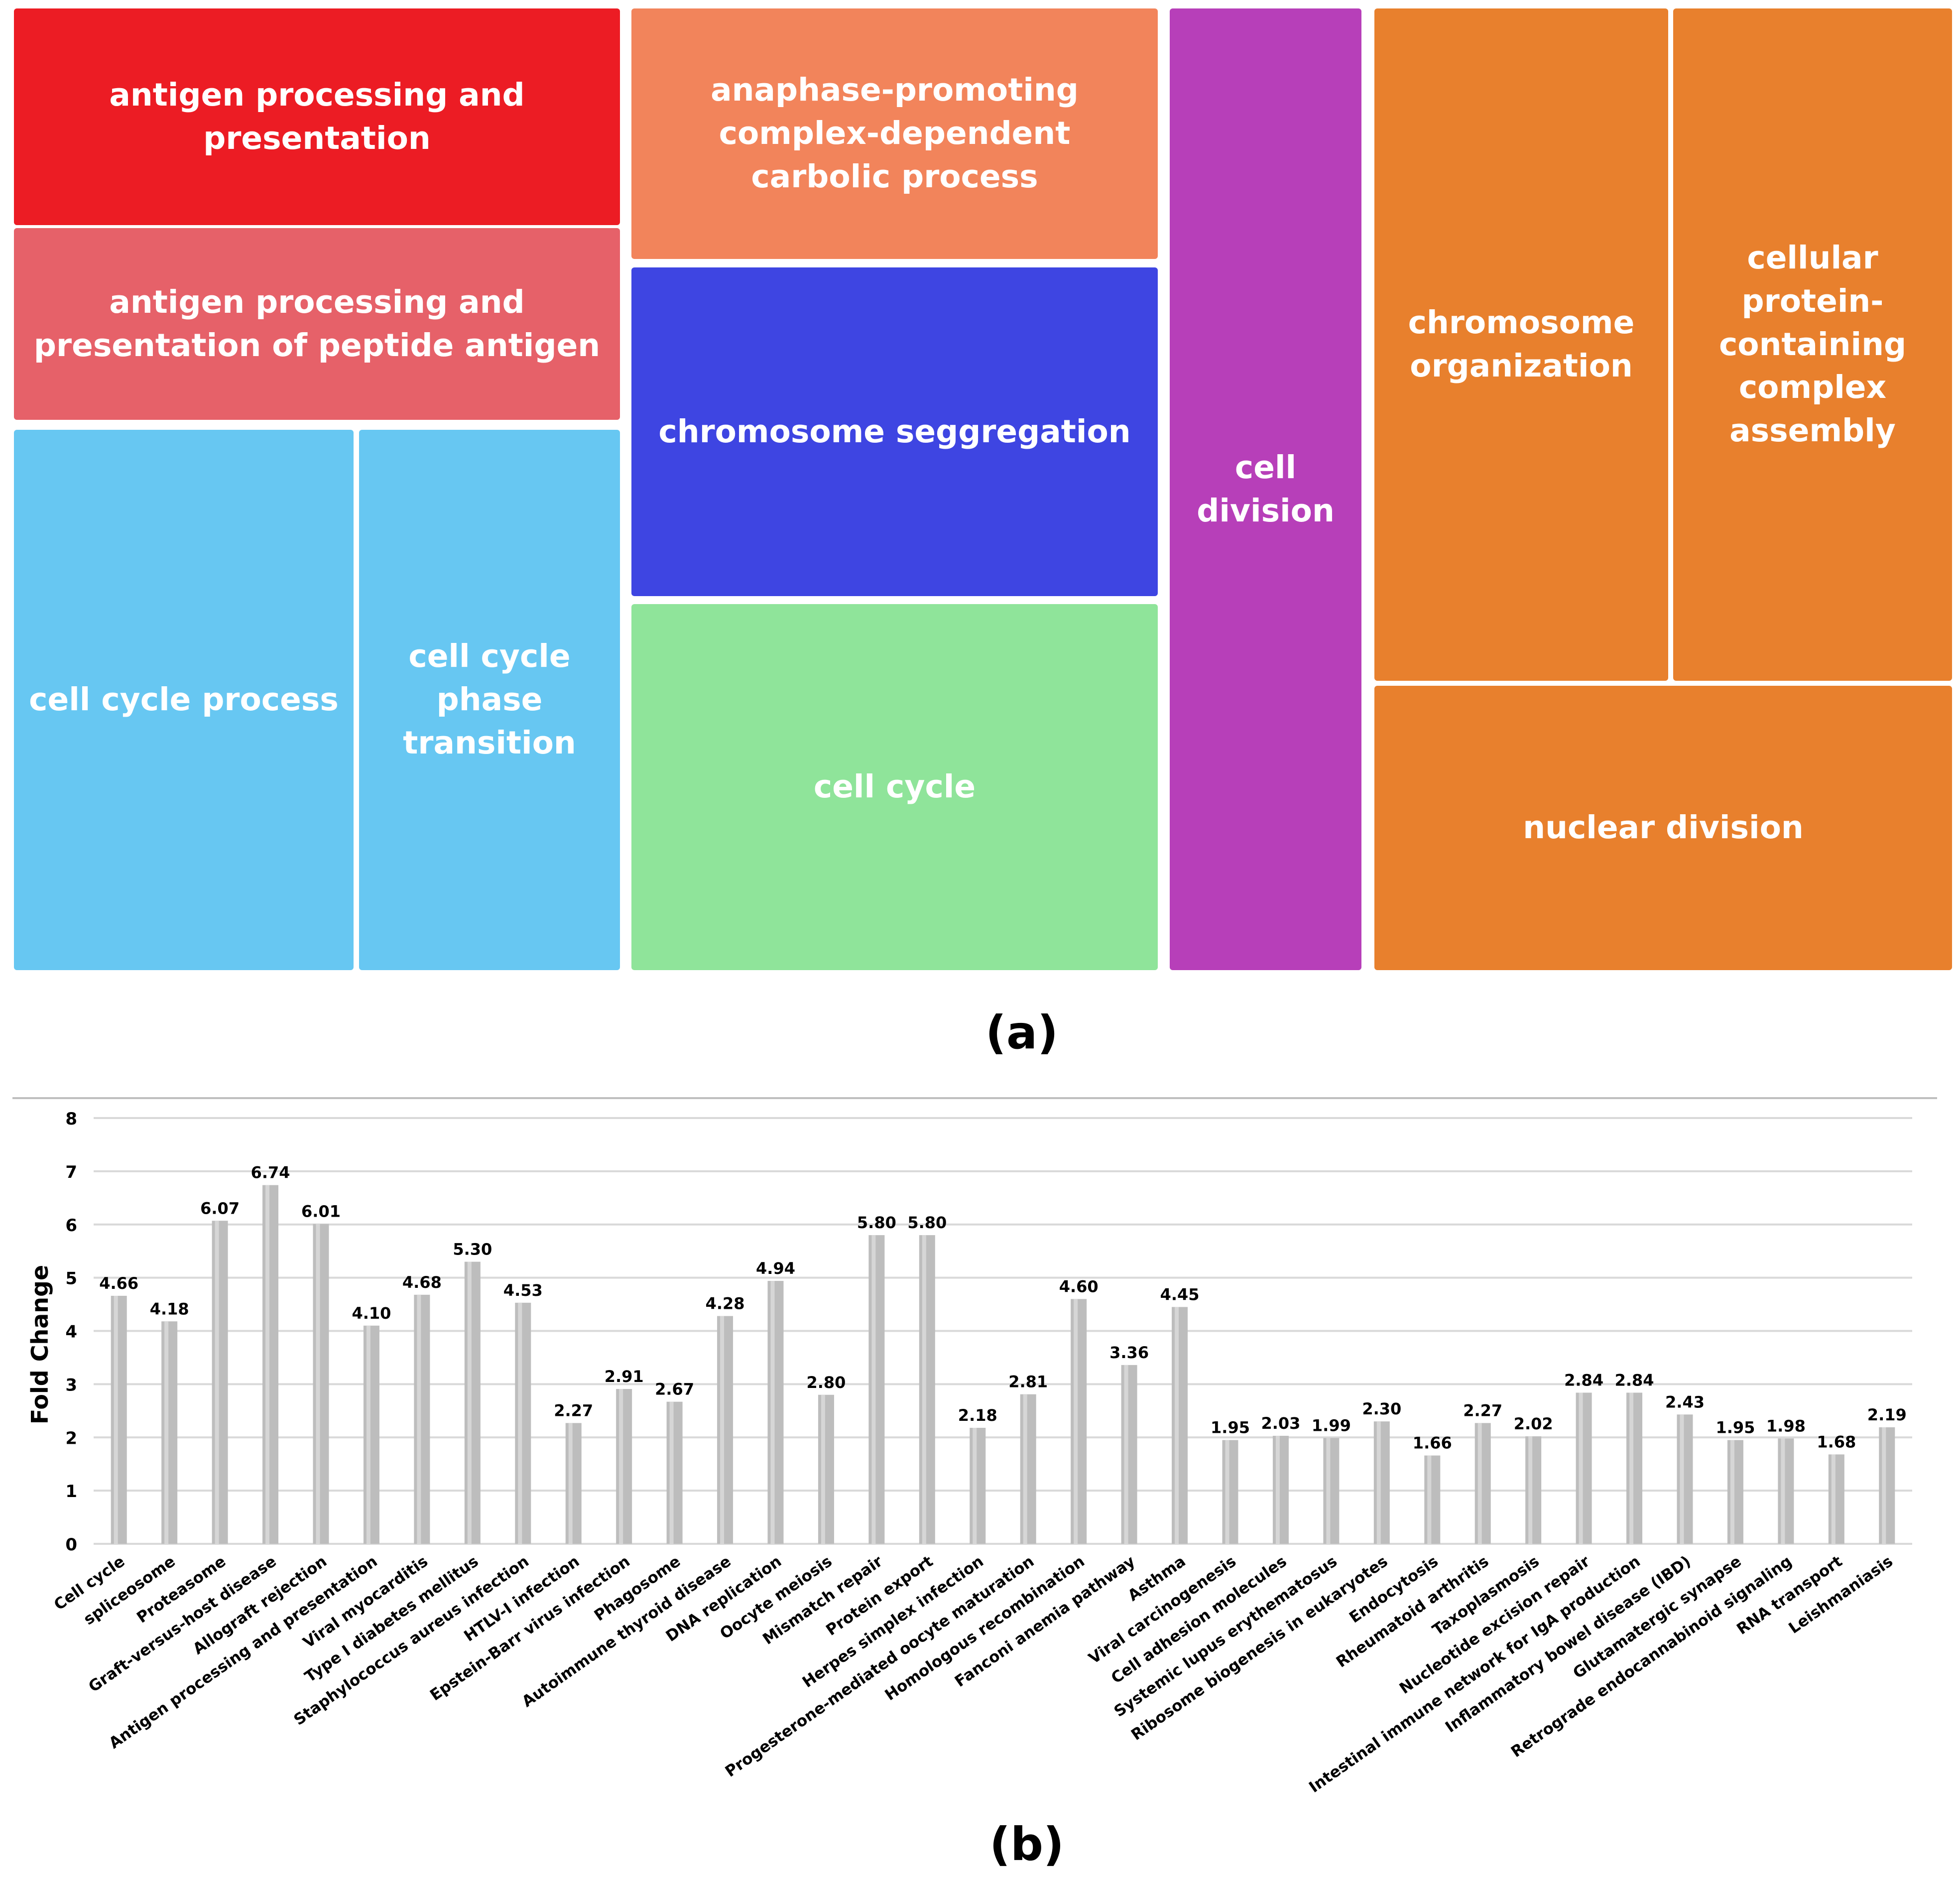  Describe the element at coordinates (71, 1226) in the screenshot. I see `y-tick-label: 6` at that location.